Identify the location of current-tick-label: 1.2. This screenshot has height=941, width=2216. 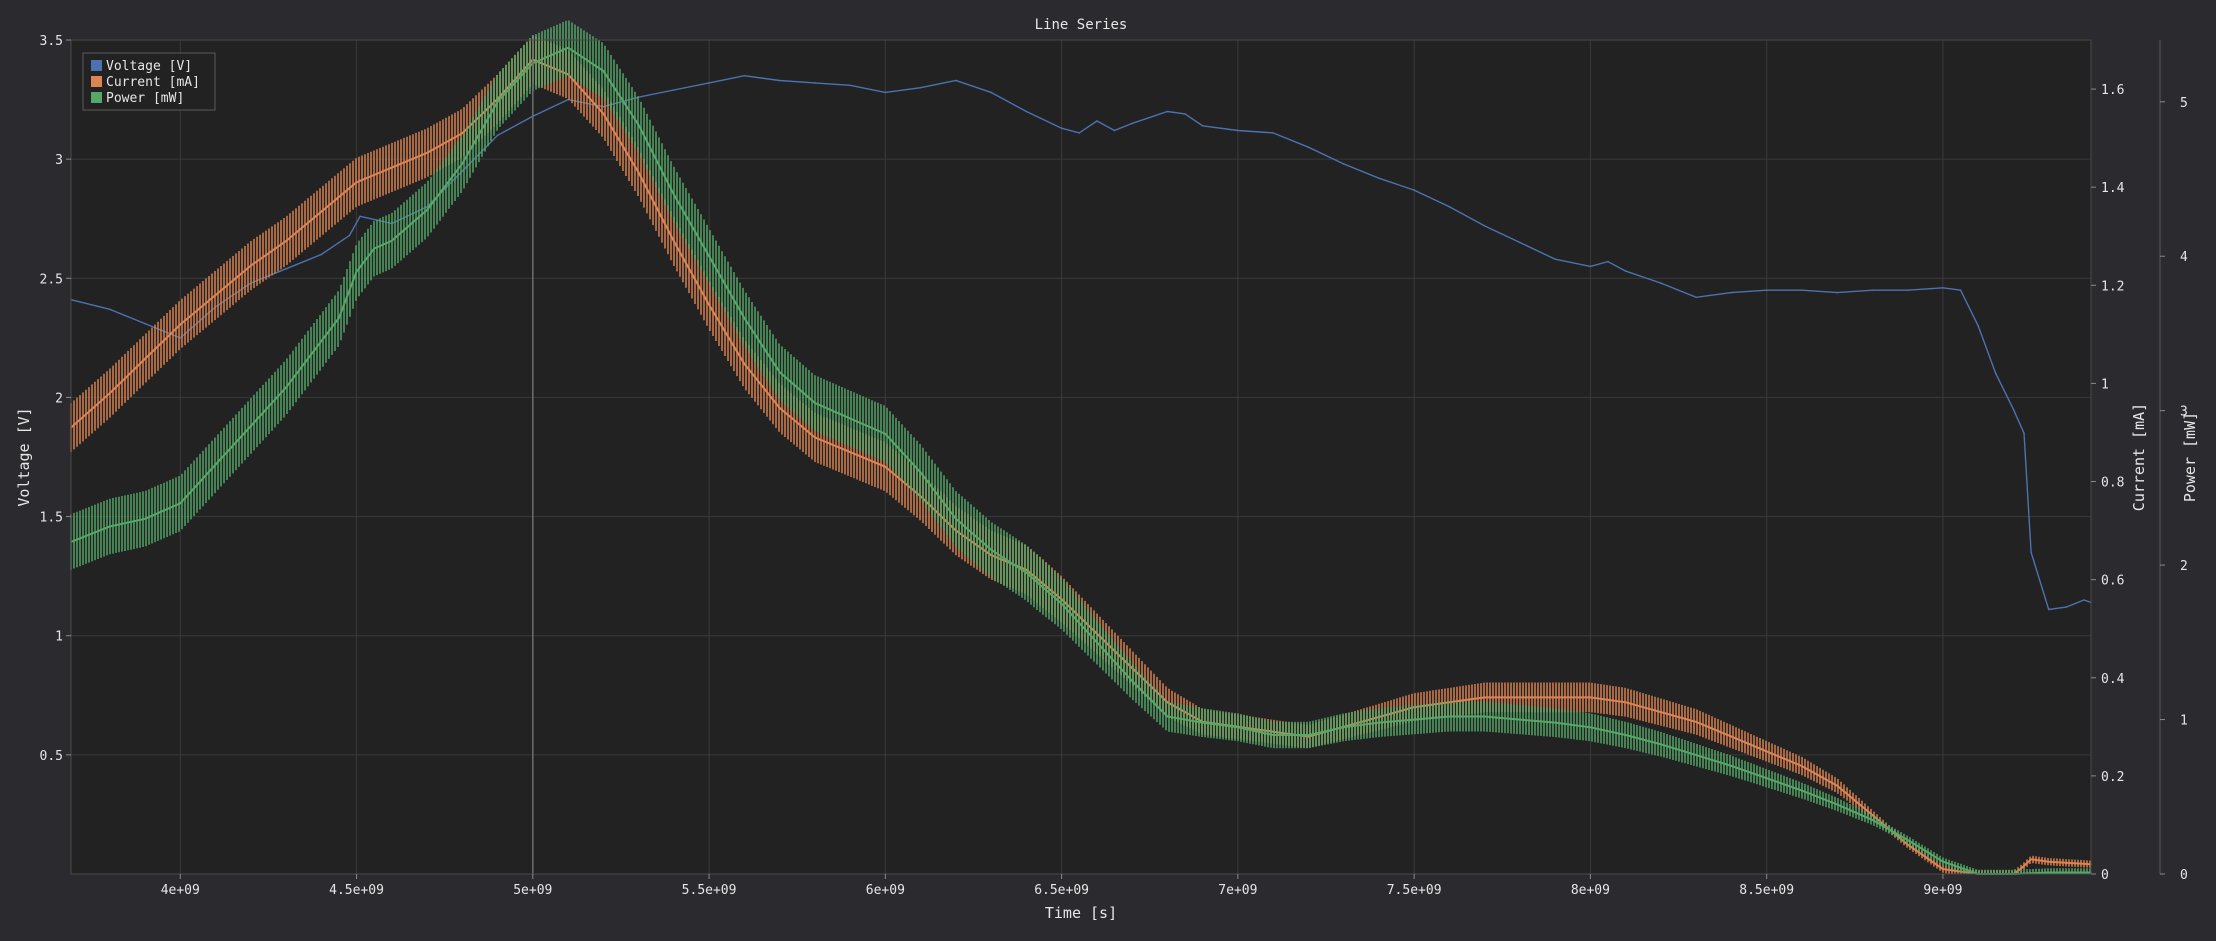
(2112, 286).